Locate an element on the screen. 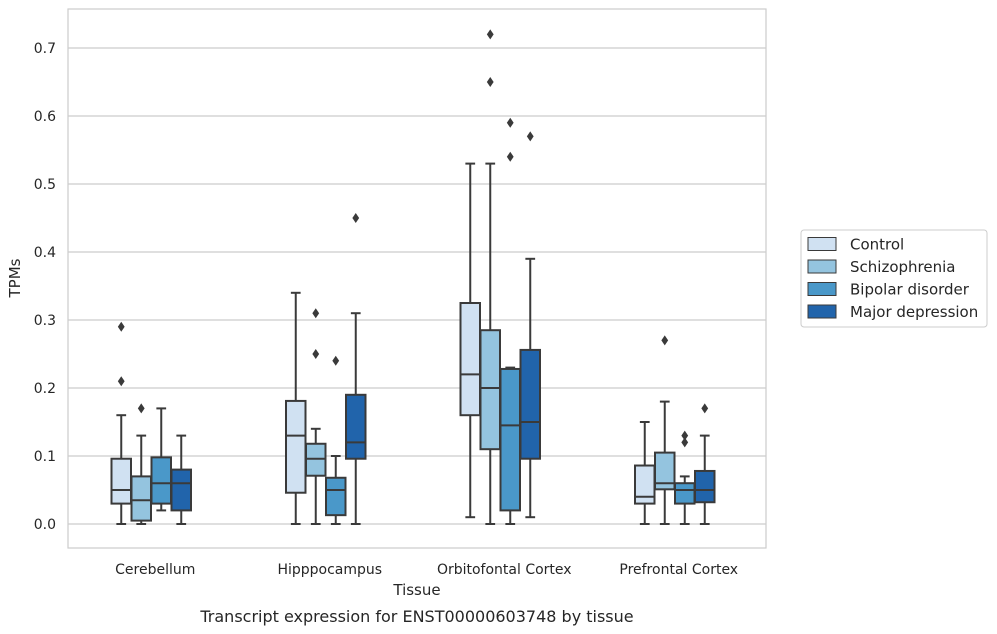 The image size is (997, 634). y-tick-label: 0.4 is located at coordinates (45, 253).